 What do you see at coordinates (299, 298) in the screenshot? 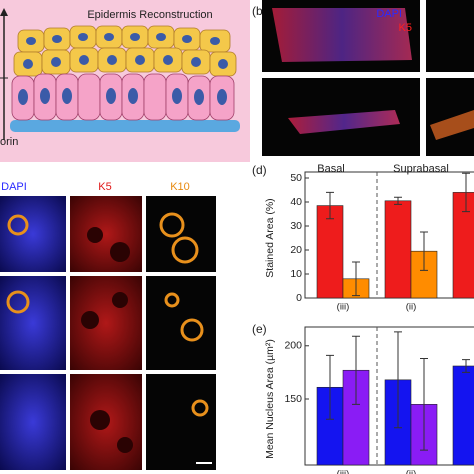
I see `y-tick-label: 0` at bounding box center [299, 298].